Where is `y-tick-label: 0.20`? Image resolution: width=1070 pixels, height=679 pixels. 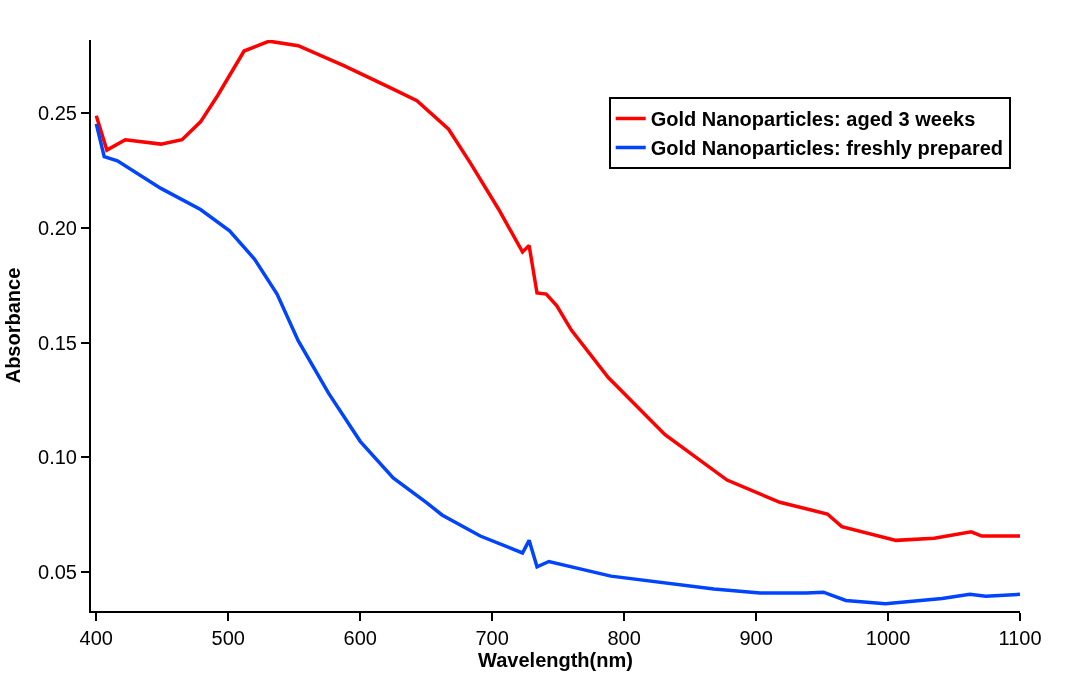 y-tick-label: 0.20 is located at coordinates (57, 228).